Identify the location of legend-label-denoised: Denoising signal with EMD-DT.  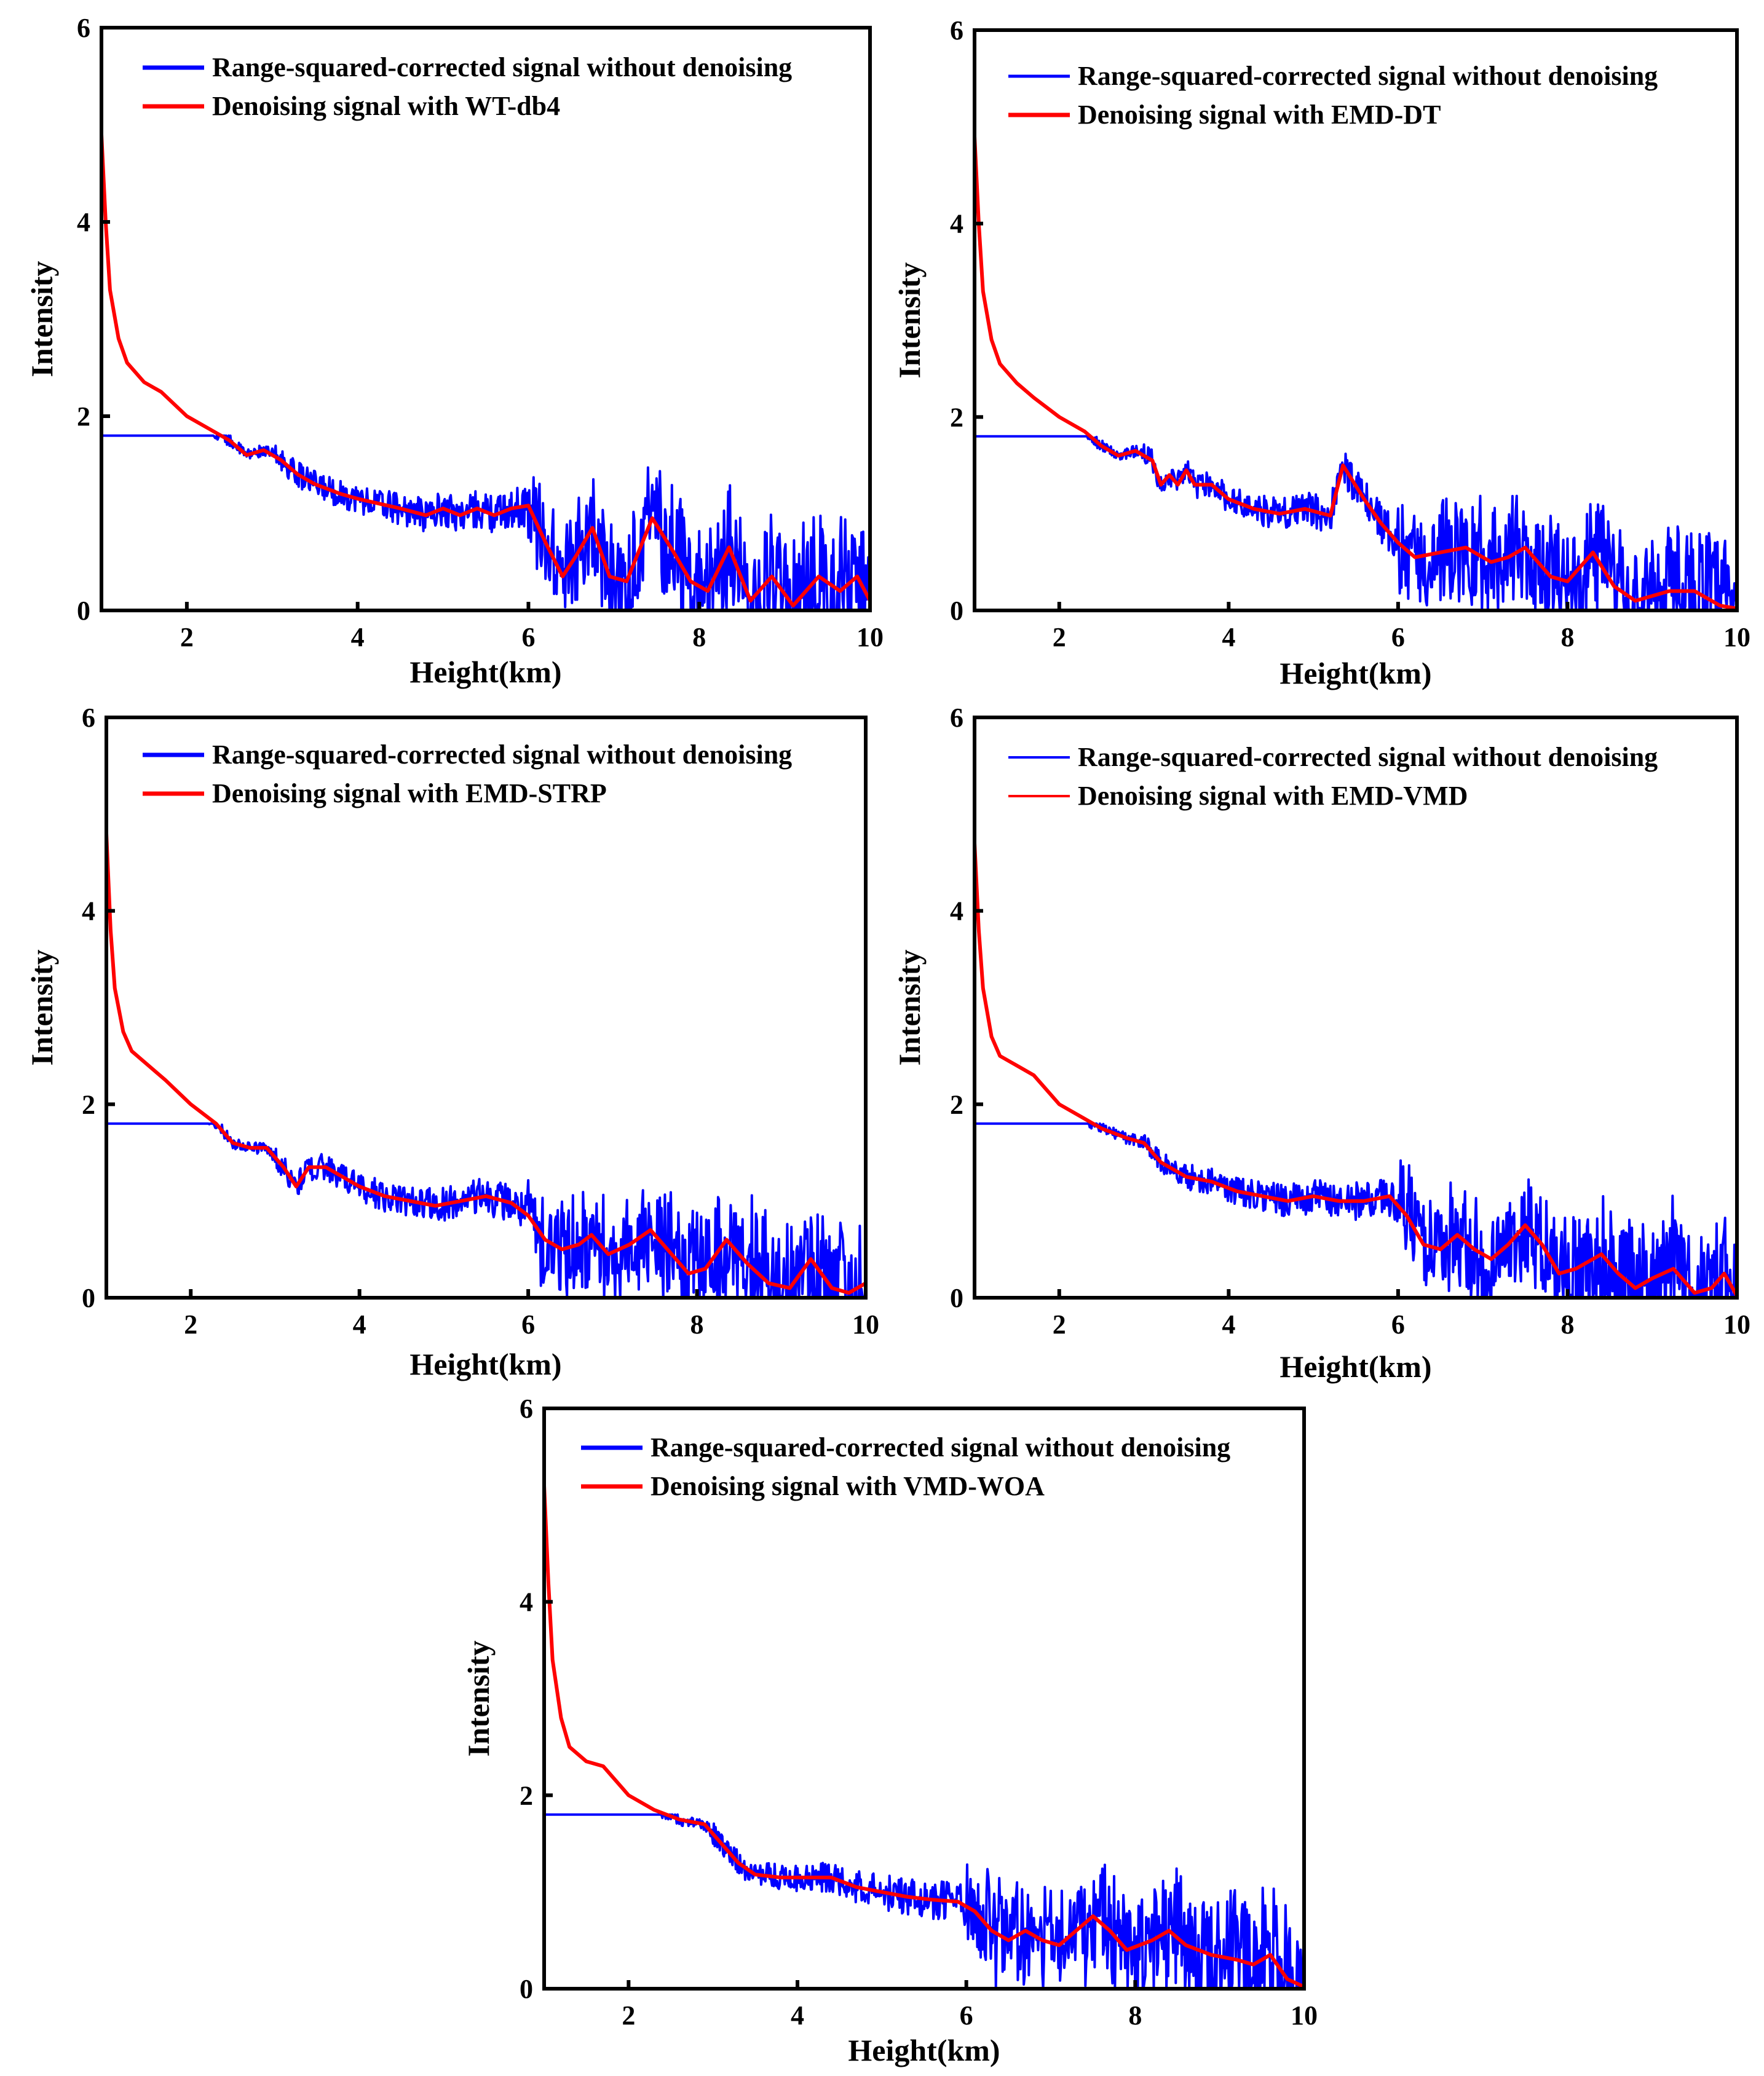
(1259, 115).